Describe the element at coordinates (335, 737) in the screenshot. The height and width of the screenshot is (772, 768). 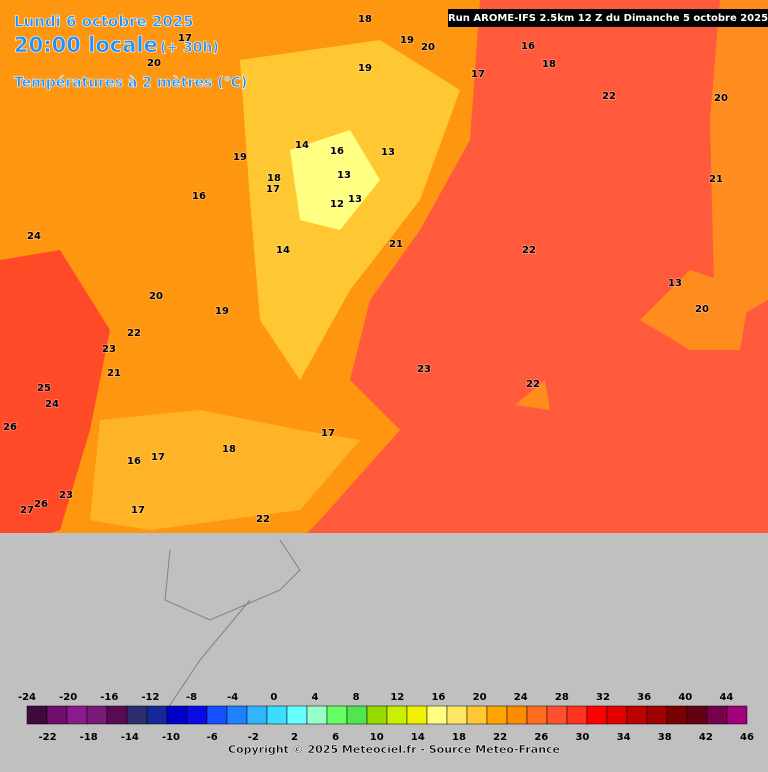
I see `legend-tick: 6` at that location.